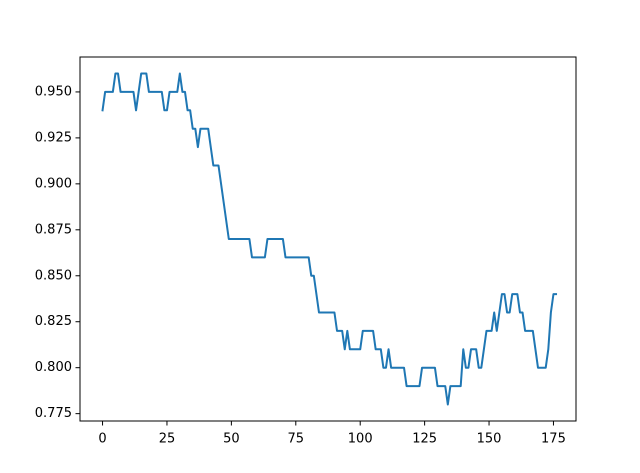 The height and width of the screenshot is (473, 640). I want to click on y-tick-label: 0.925, so click(53, 137).